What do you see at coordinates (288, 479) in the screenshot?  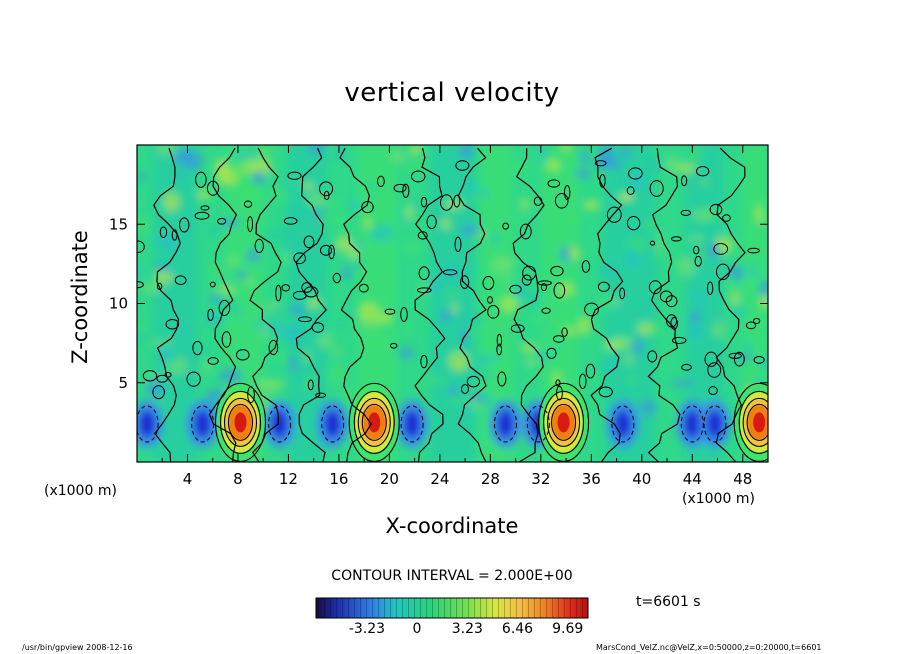 I see `x-tick-label: 12` at bounding box center [288, 479].